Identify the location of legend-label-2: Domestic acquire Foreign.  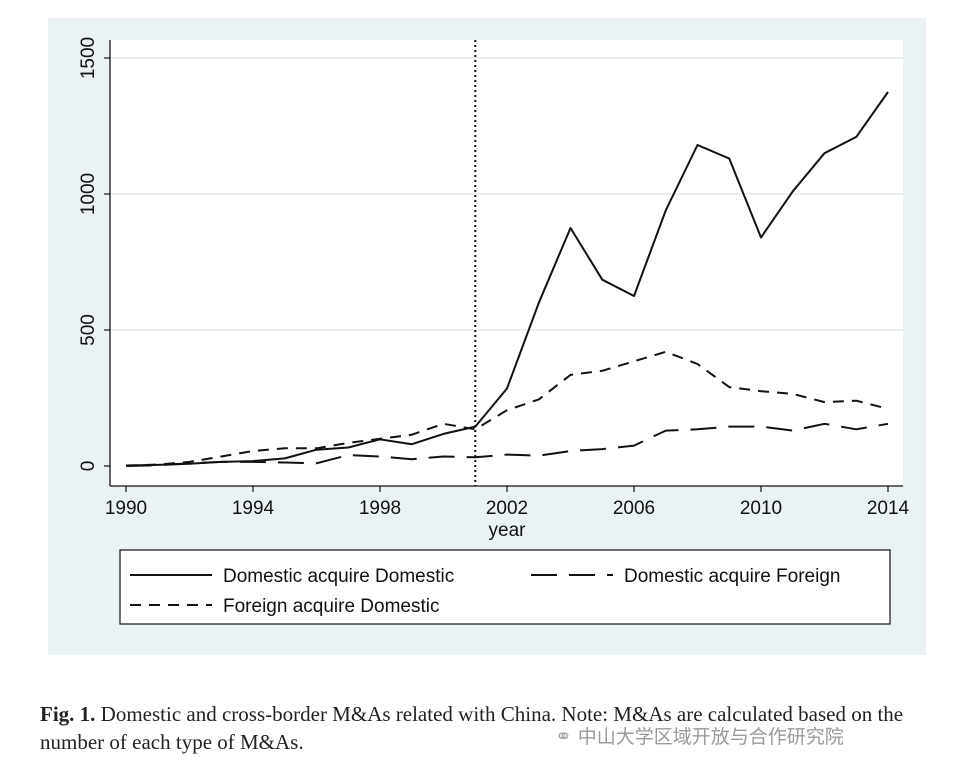
(732, 576).